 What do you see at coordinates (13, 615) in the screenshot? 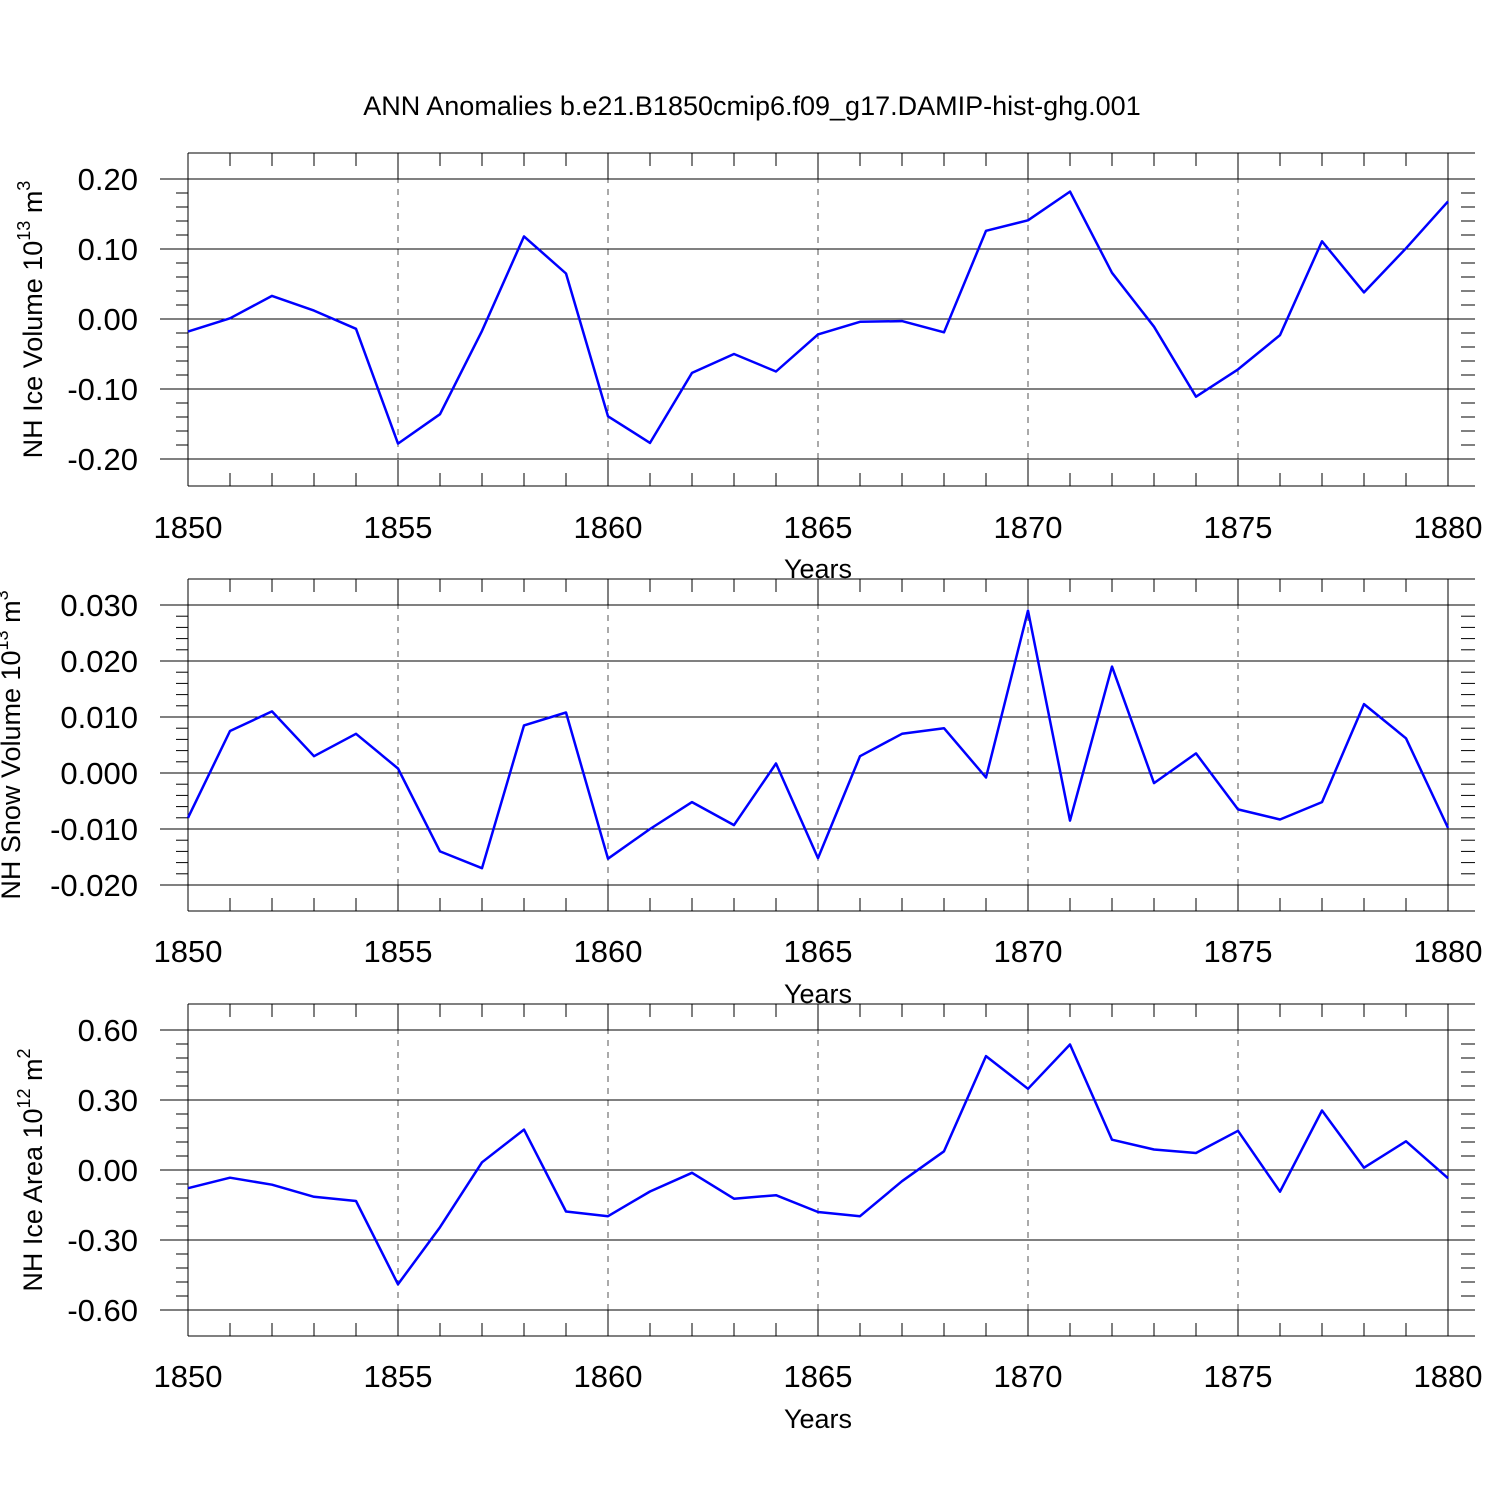
I see `y-axis-title-unit: m` at bounding box center [13, 615].